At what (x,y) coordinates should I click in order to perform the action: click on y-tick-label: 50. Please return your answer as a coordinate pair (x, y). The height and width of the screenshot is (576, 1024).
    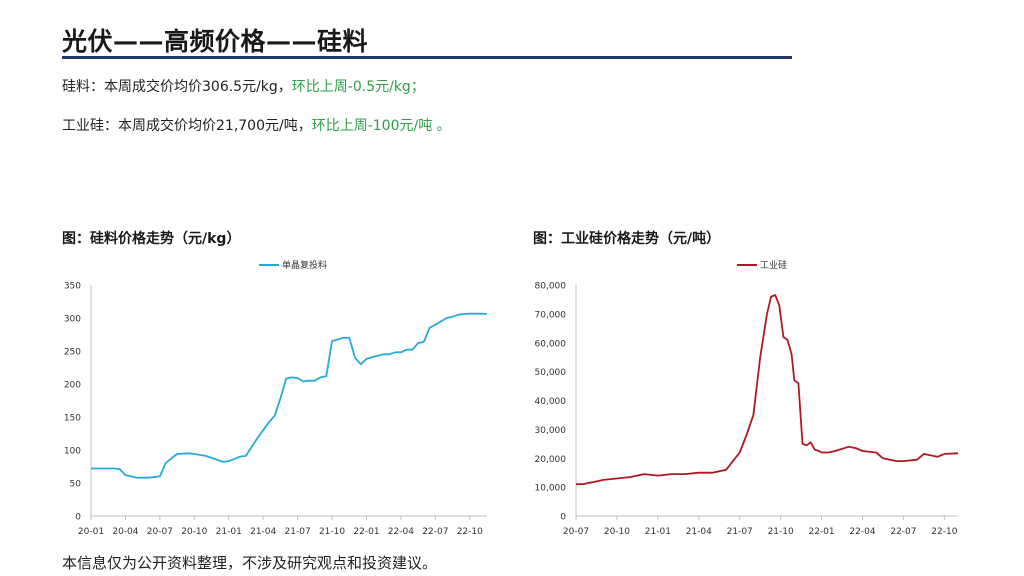
    Looking at the image, I should click on (76, 485).